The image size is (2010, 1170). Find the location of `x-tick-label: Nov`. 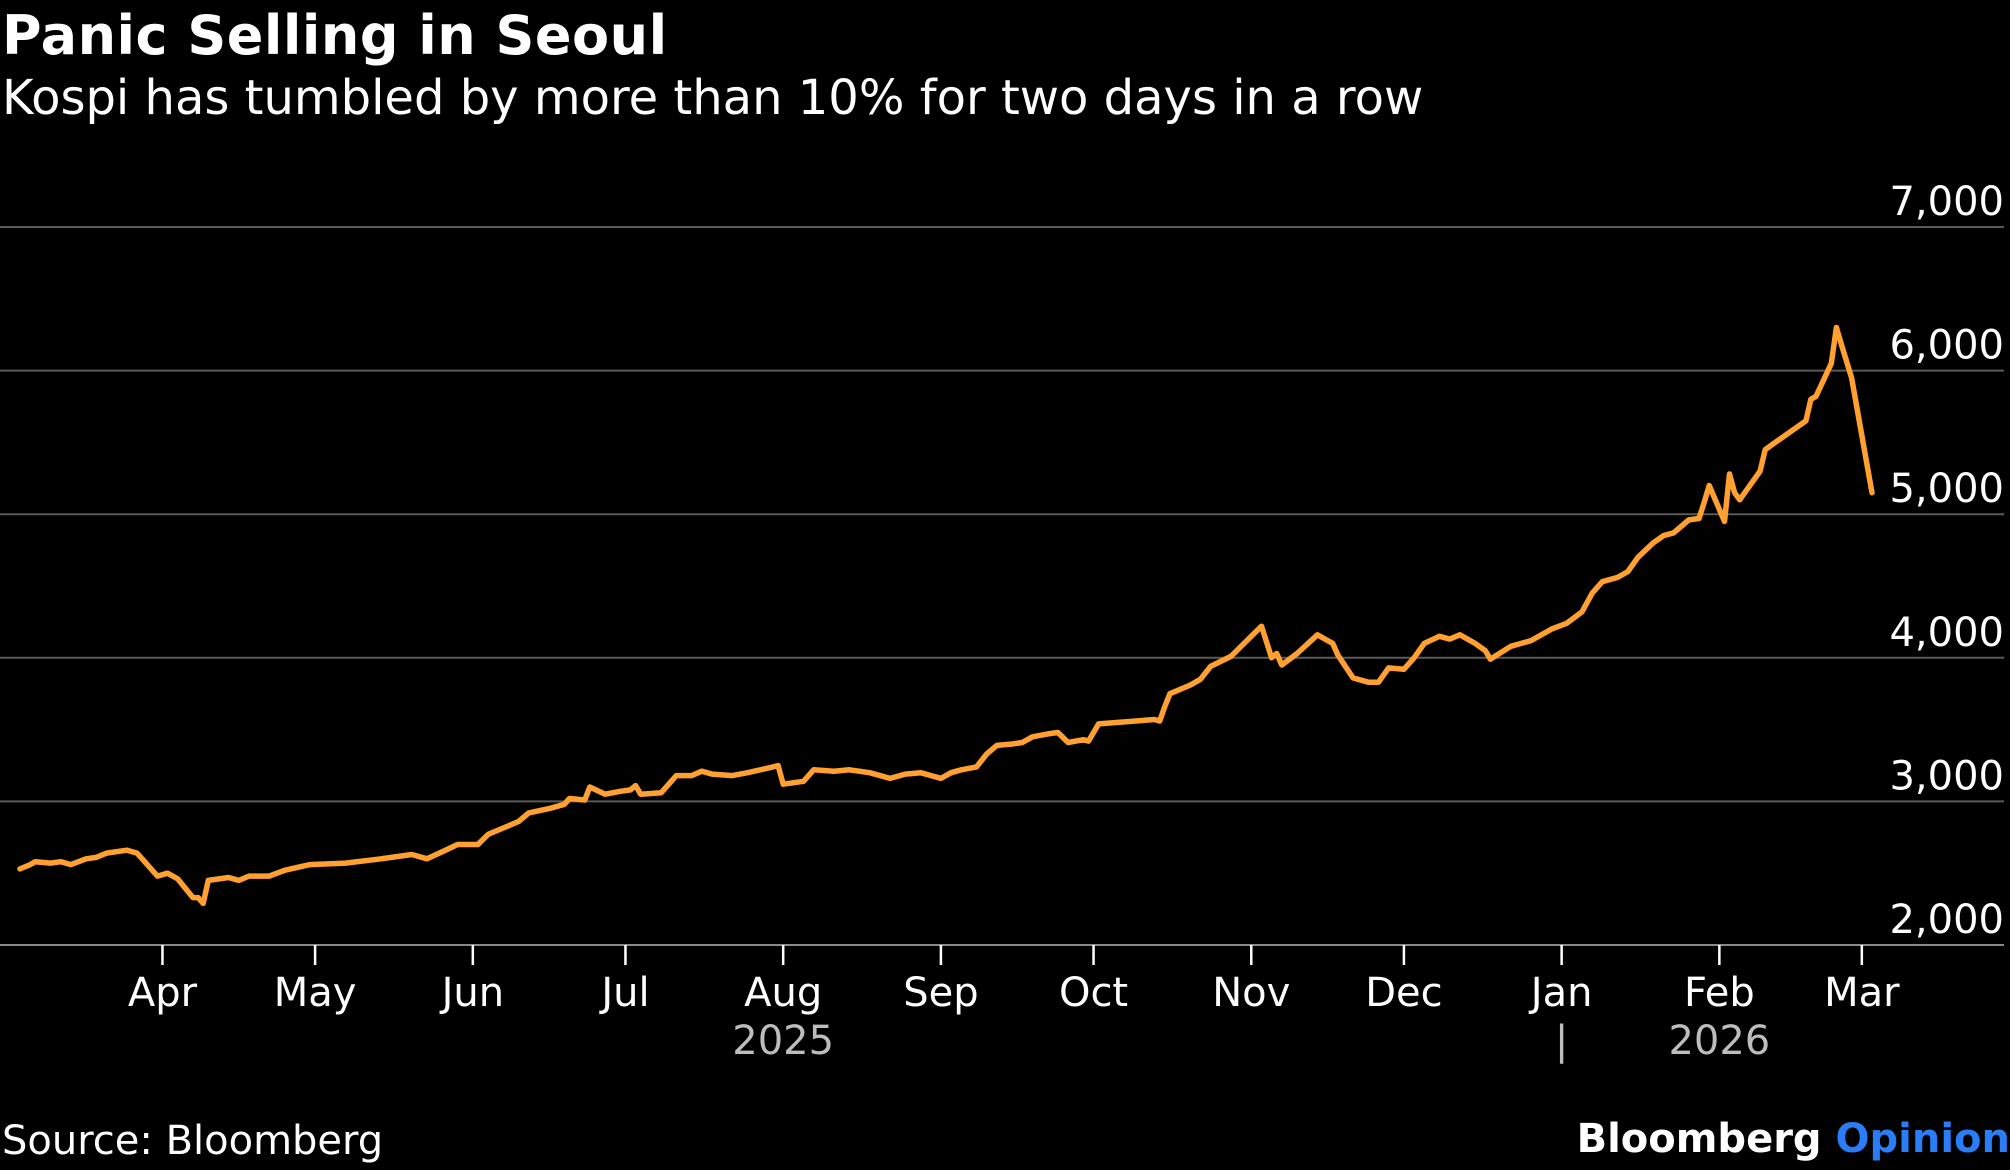

x-tick-label: Nov is located at coordinates (1251, 993).